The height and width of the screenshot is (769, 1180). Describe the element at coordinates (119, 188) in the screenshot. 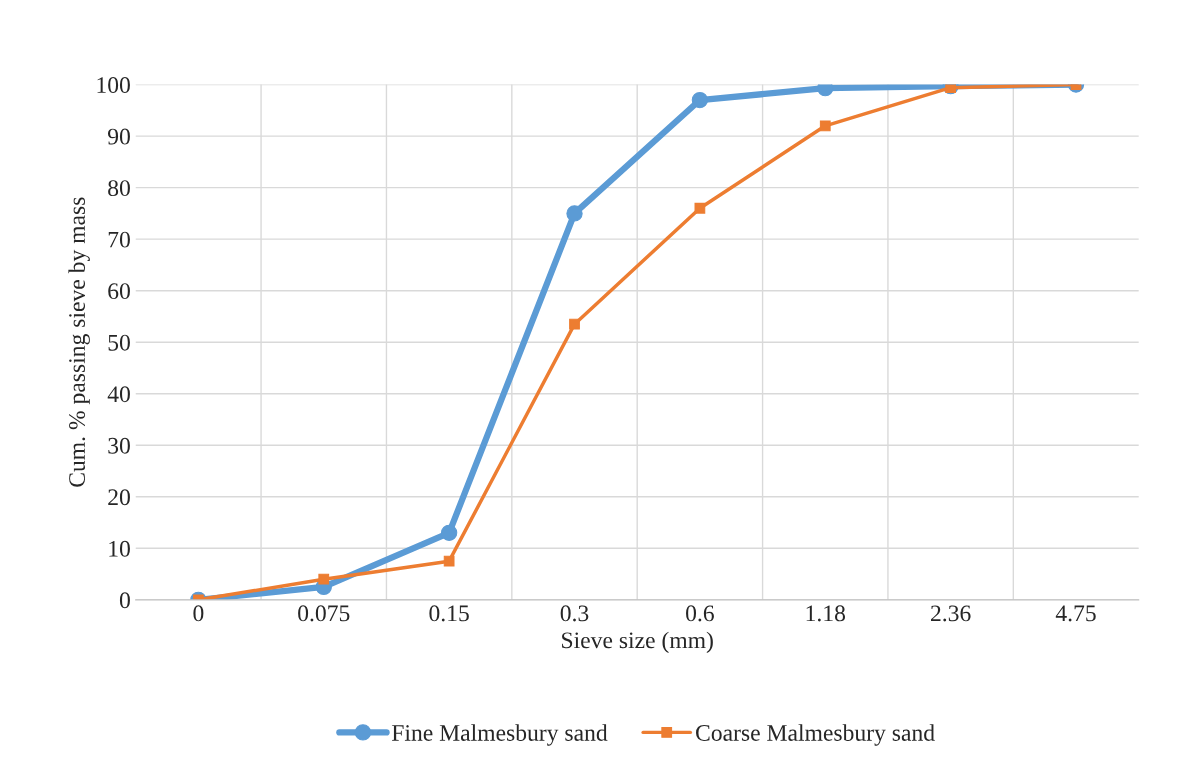

I see `y-tick-label: 80` at that location.